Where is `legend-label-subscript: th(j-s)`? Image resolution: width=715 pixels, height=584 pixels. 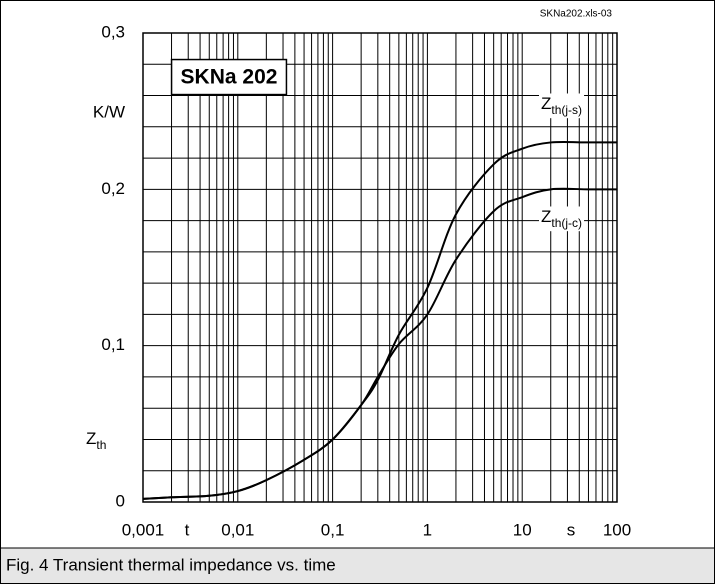 legend-label-subscript: th(j-s) is located at coordinates (566, 110).